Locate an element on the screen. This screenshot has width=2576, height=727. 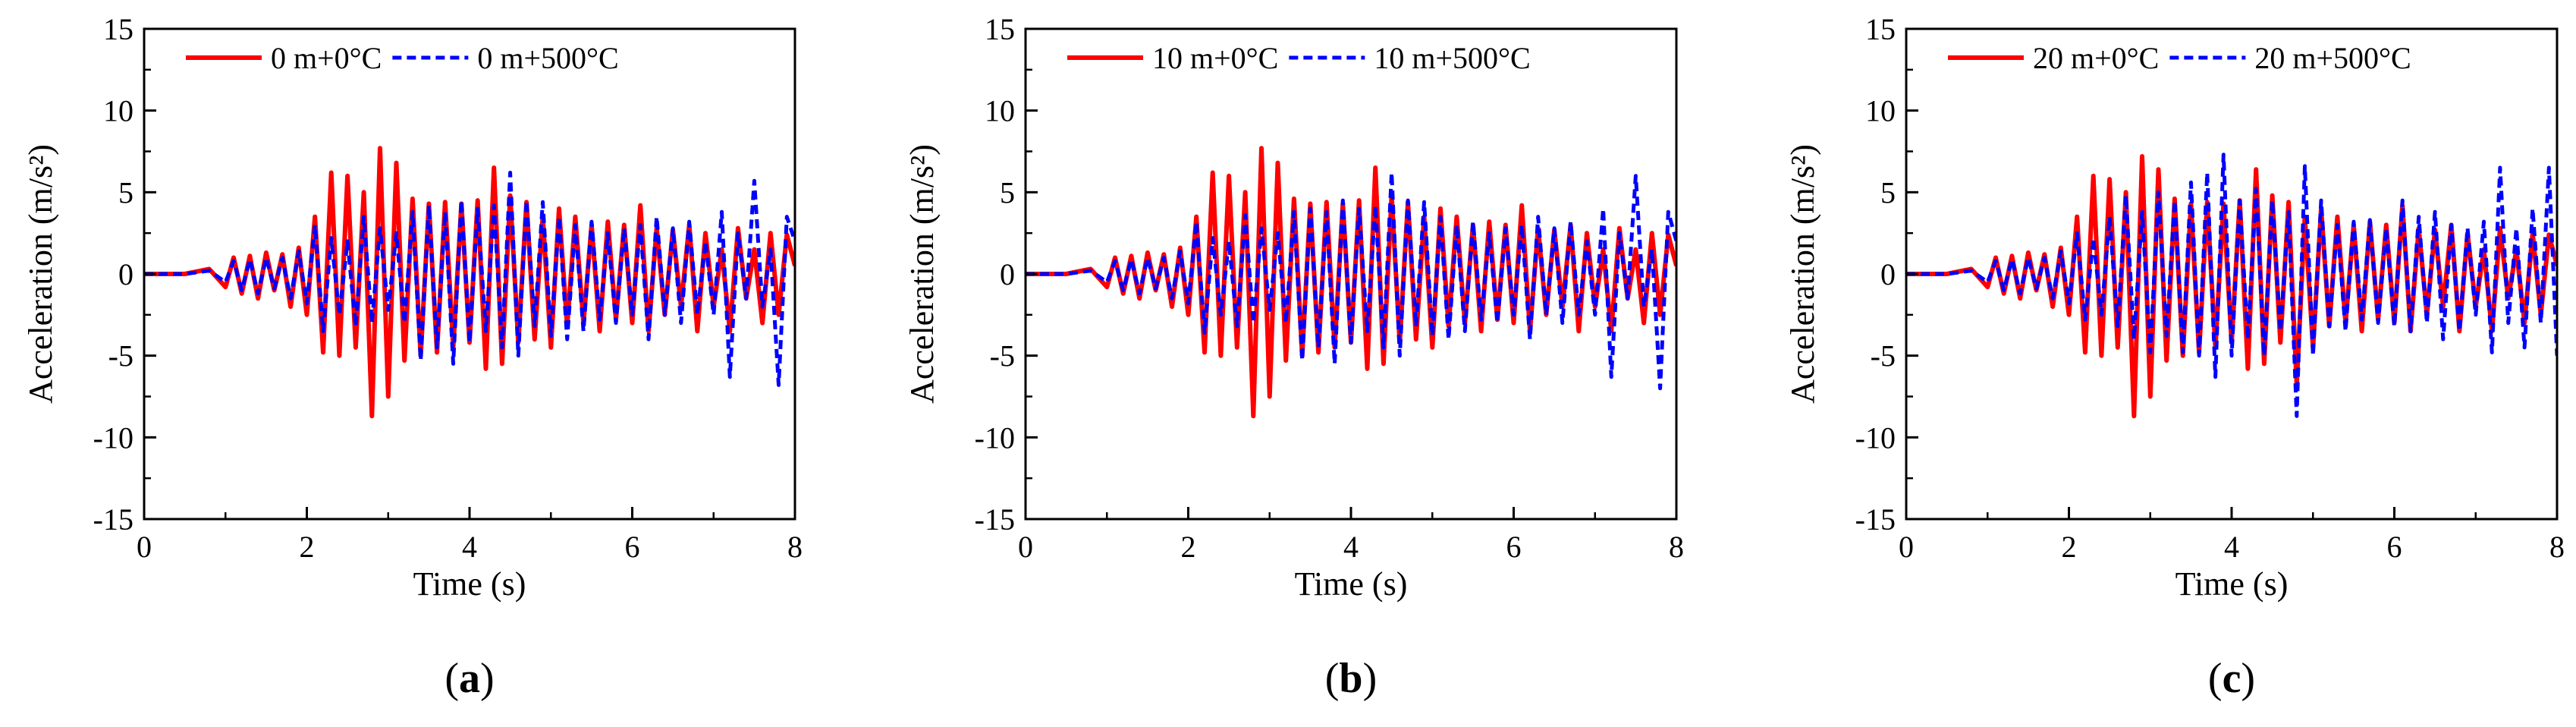
legend-label-1: 0 m+500°C is located at coordinates (547, 58).